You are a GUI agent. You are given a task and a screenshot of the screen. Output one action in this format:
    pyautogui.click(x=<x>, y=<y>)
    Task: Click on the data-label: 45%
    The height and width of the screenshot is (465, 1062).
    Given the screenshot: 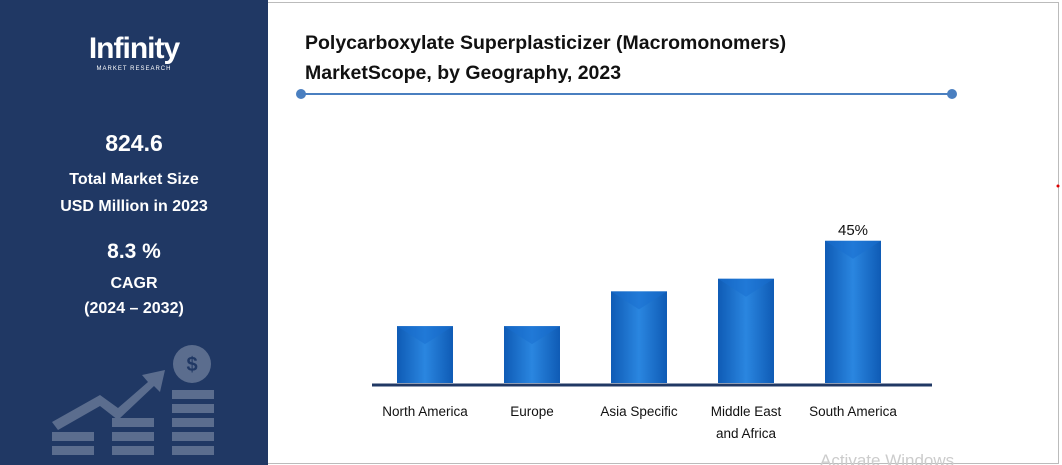 What is the action you would take?
    pyautogui.click(x=853, y=230)
    